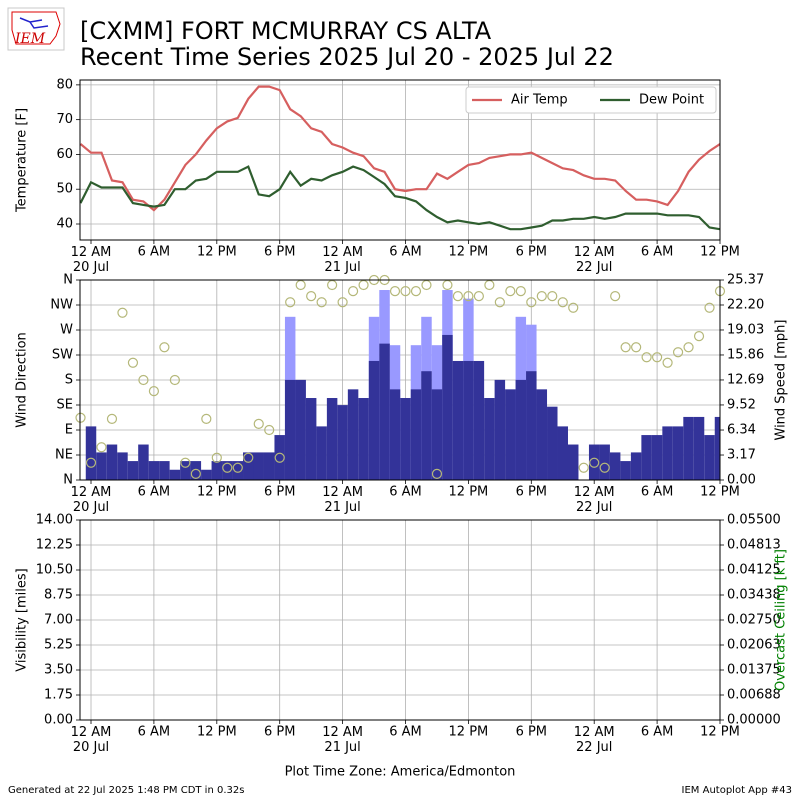  I want to click on series-line, so click(400, 148).